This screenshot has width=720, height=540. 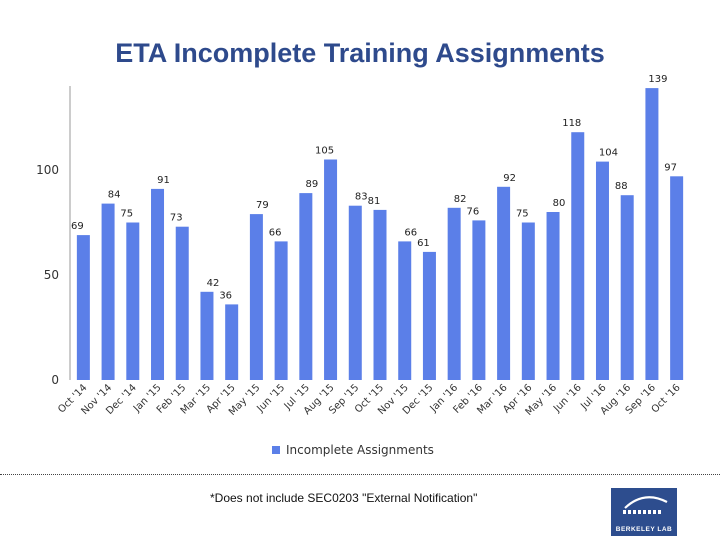 What do you see at coordinates (51, 275) in the screenshot?
I see `y-tick-label: 50` at bounding box center [51, 275].